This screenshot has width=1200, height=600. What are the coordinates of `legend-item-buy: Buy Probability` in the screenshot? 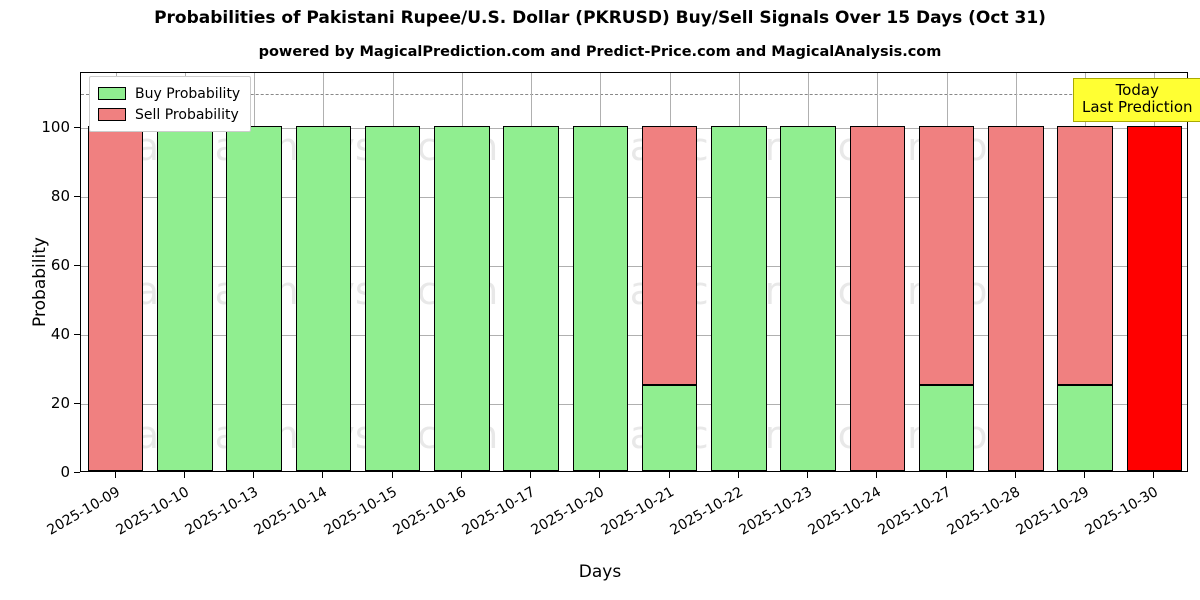 It's located at (169, 93).